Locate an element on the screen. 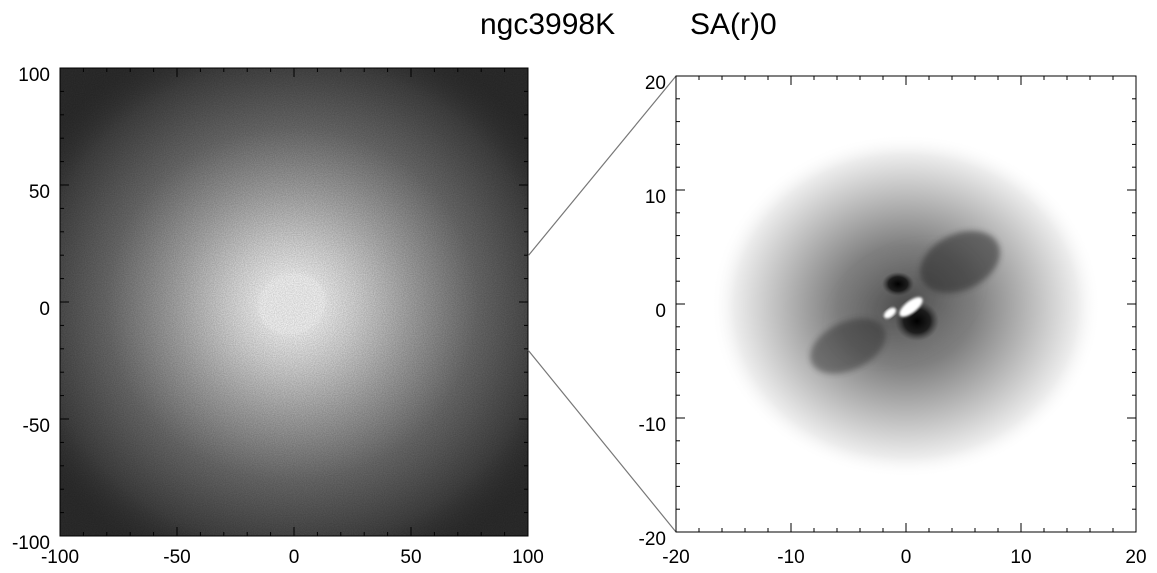 This screenshot has height=573, width=1157. left-xtick-label: -100 is located at coordinates (60, 557).